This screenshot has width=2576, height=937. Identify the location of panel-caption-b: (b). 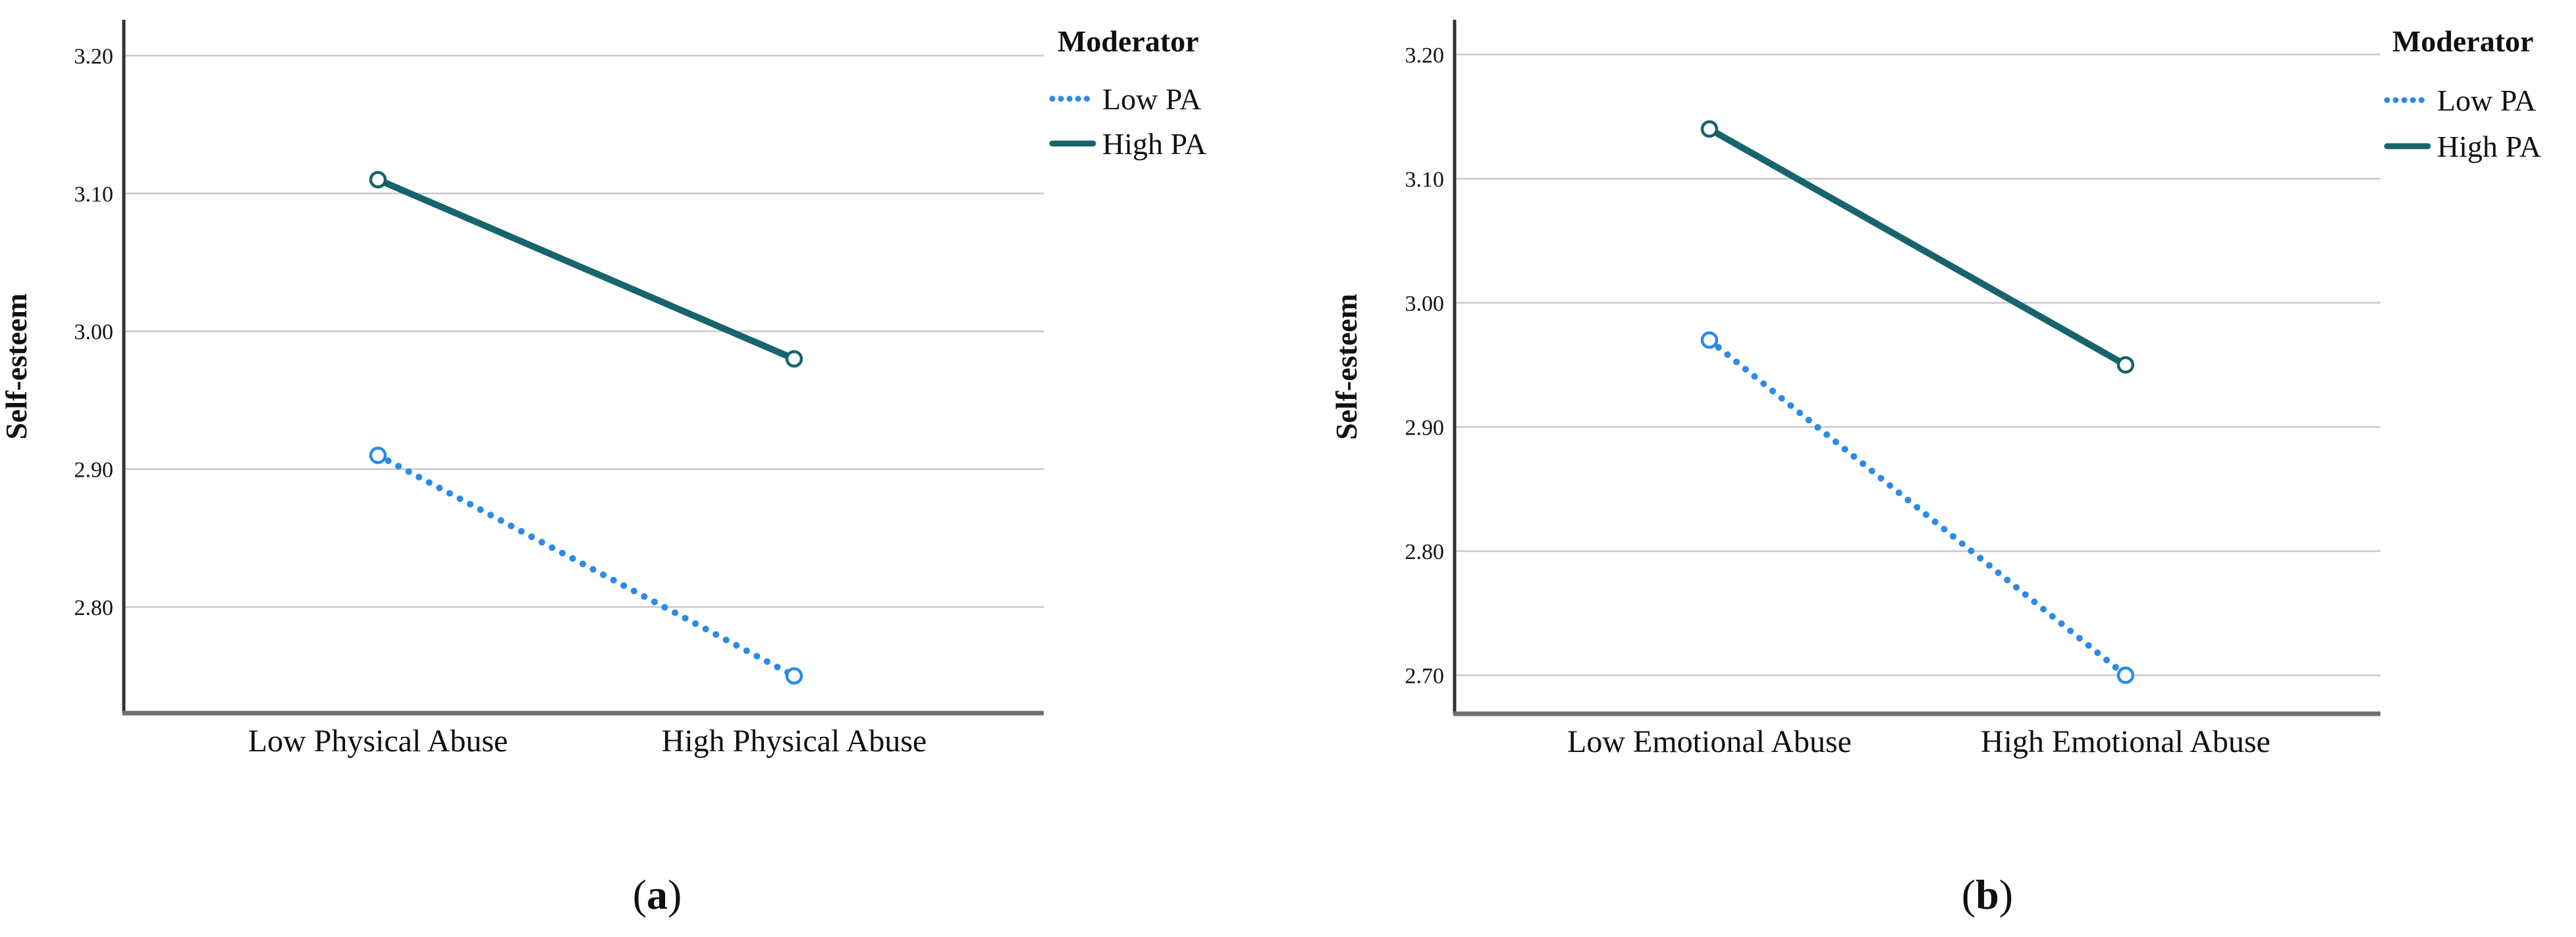
(1987, 895).